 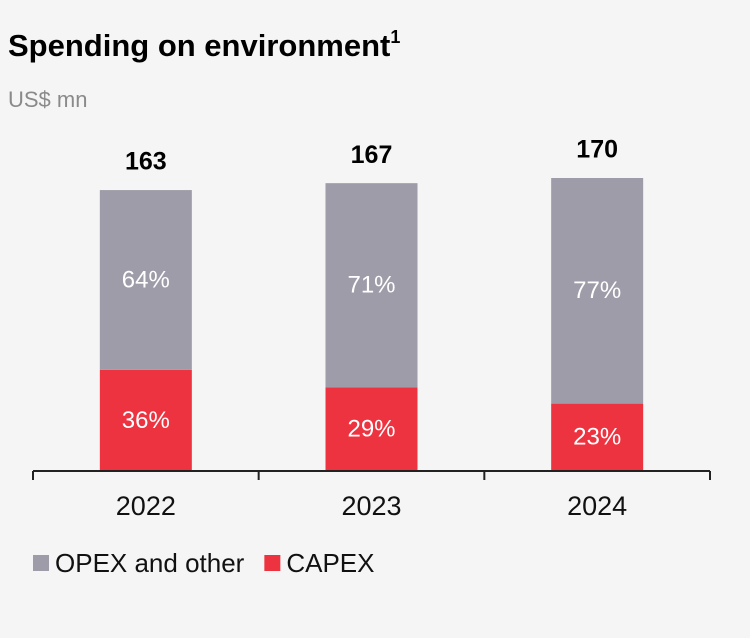 What do you see at coordinates (395, 37) in the screenshot?
I see `title-superscript: 1` at bounding box center [395, 37].